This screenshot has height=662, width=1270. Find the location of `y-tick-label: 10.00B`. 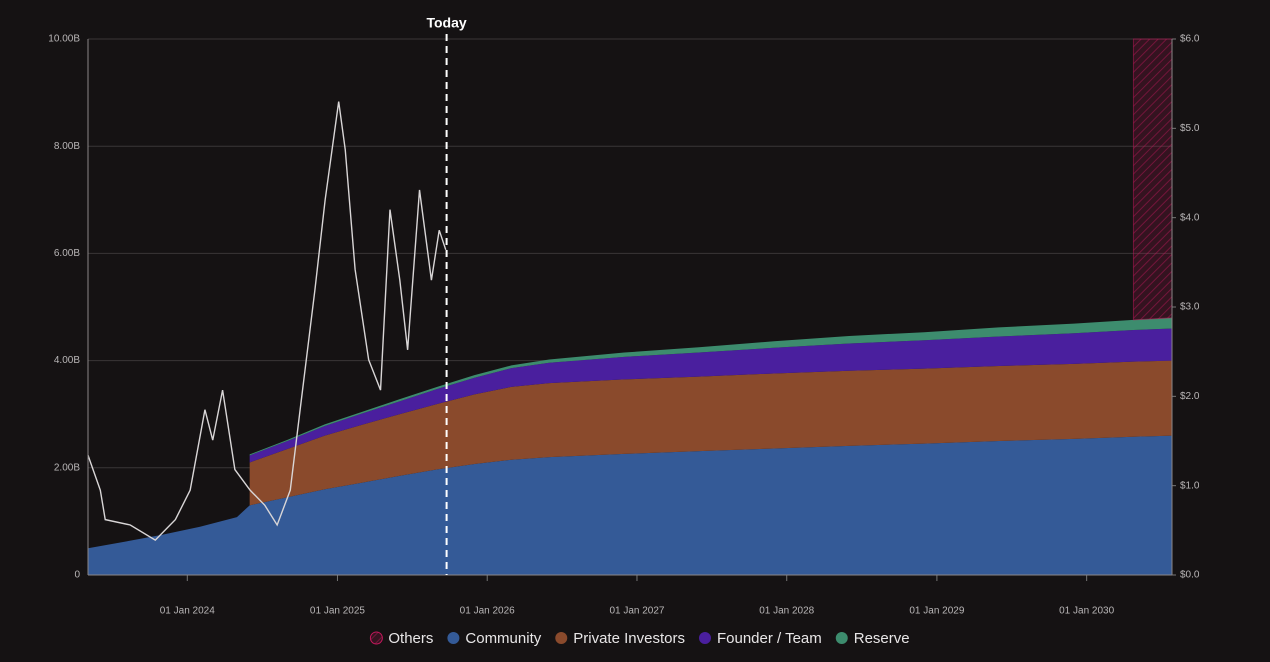

y-tick-label: 10.00B is located at coordinates (64, 39).